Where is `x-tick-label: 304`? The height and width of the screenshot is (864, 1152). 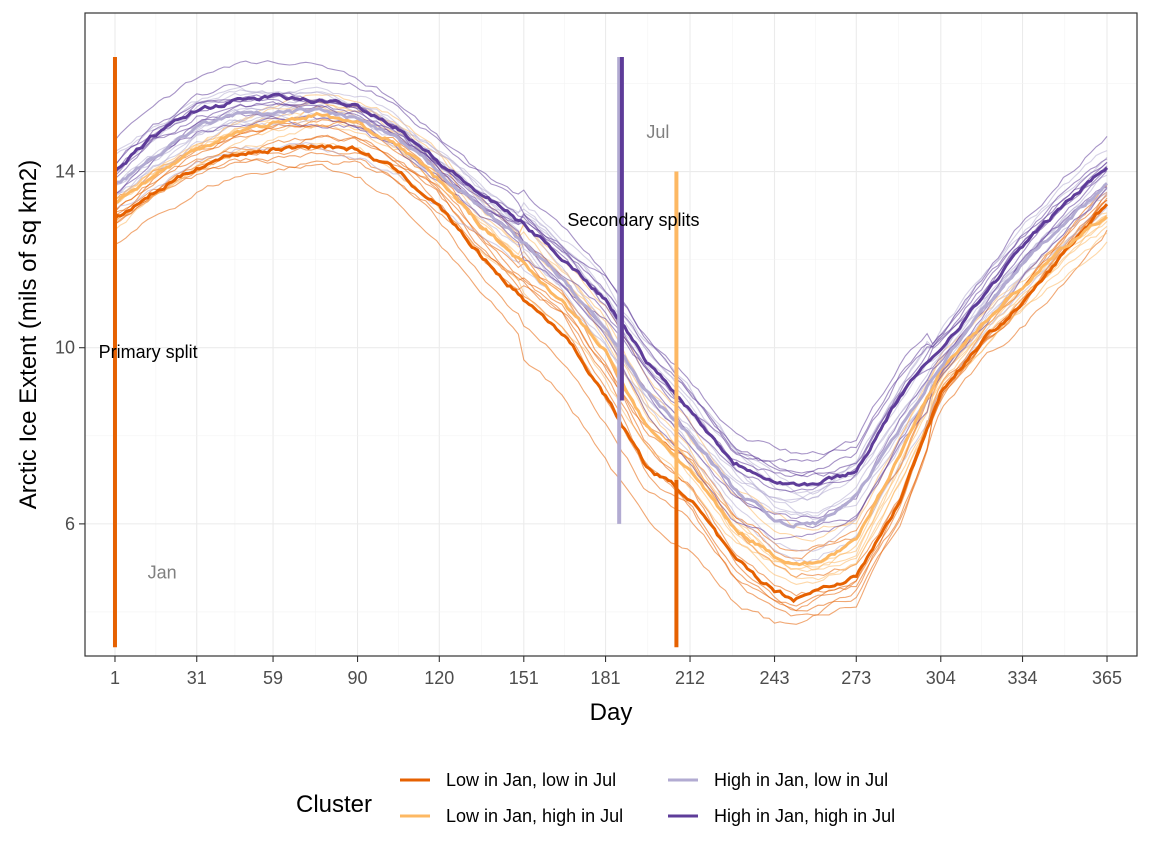 x-tick-label: 304 is located at coordinates (941, 678).